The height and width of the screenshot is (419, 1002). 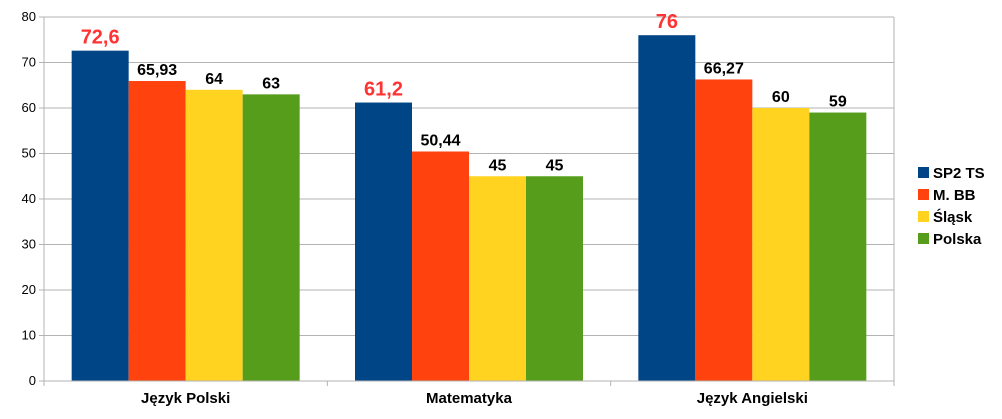 I want to click on y-tick-label: 20, so click(x=29, y=289).